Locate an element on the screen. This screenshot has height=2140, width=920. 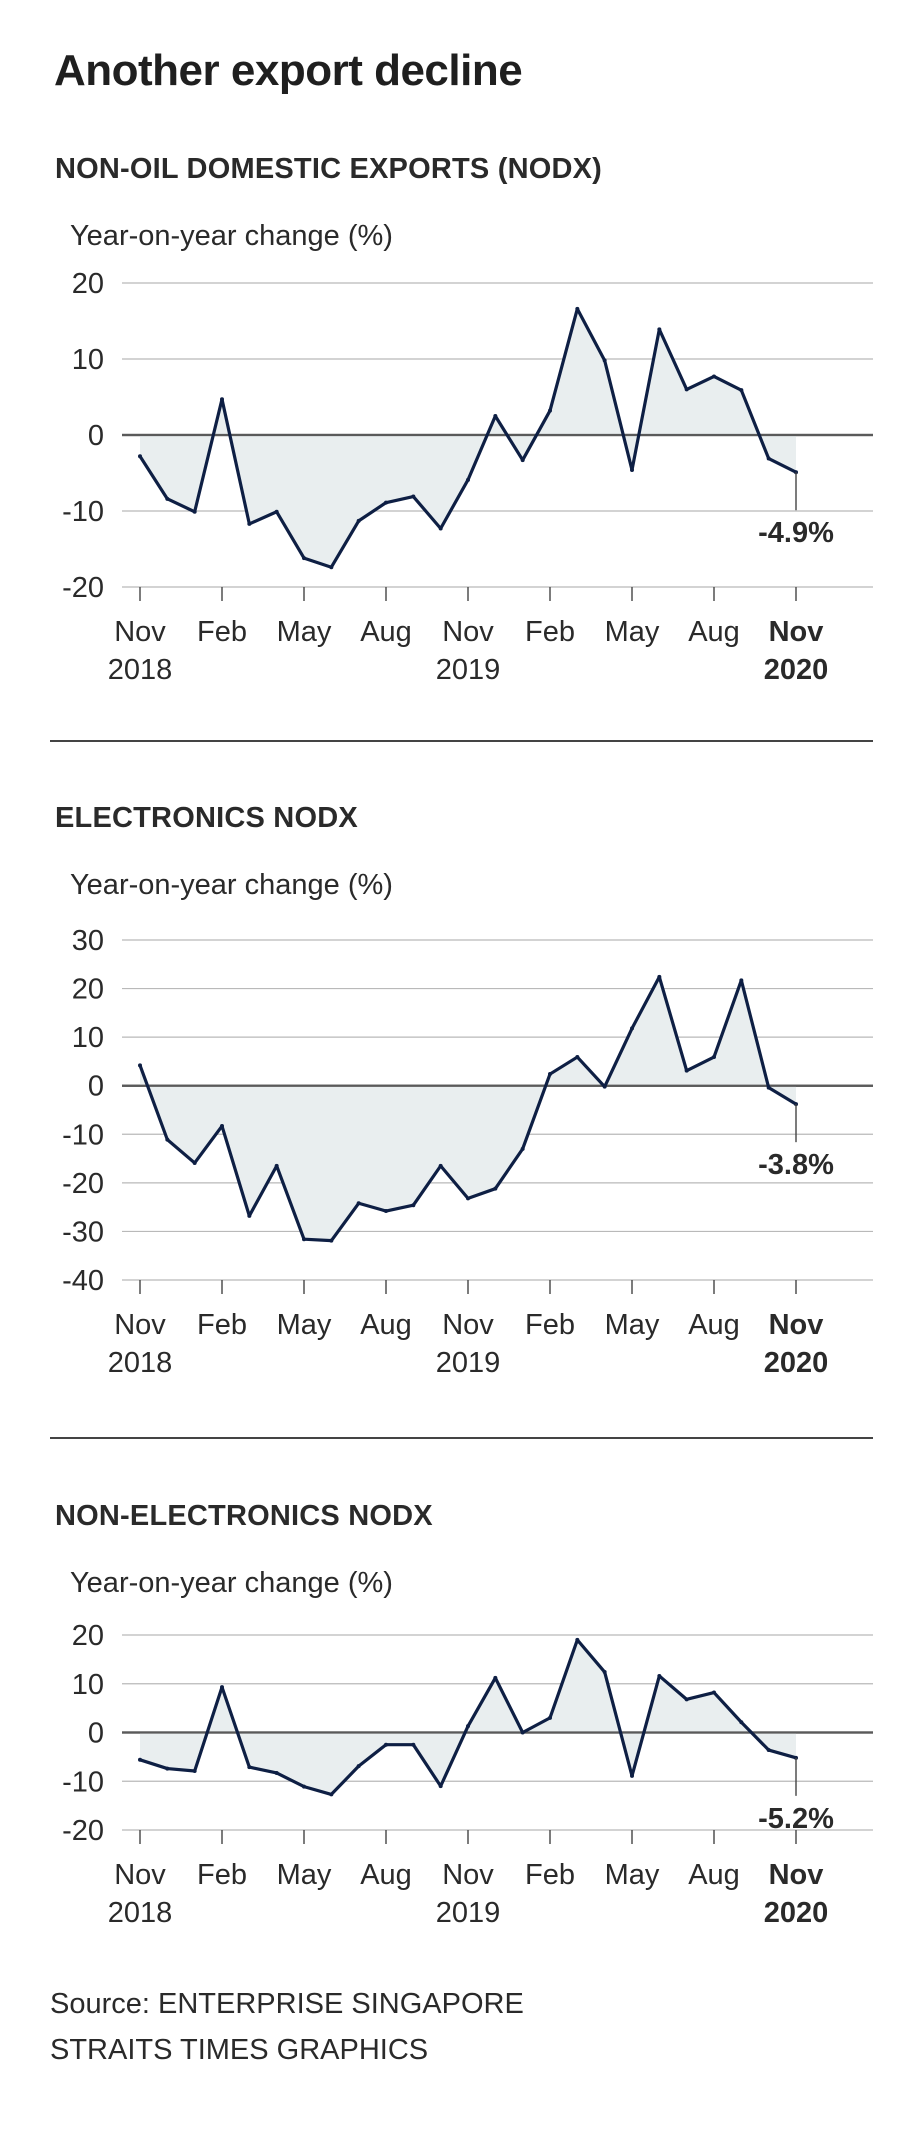
y-tick-label: -30 is located at coordinates (83, 1232).